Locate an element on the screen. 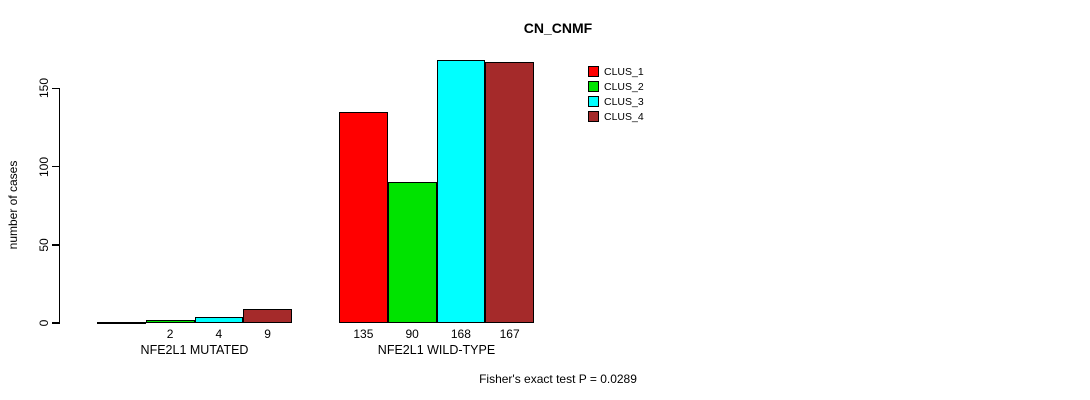 This screenshot has height=400, width=1090. legend-label: CLUS_3 is located at coordinates (624, 101).